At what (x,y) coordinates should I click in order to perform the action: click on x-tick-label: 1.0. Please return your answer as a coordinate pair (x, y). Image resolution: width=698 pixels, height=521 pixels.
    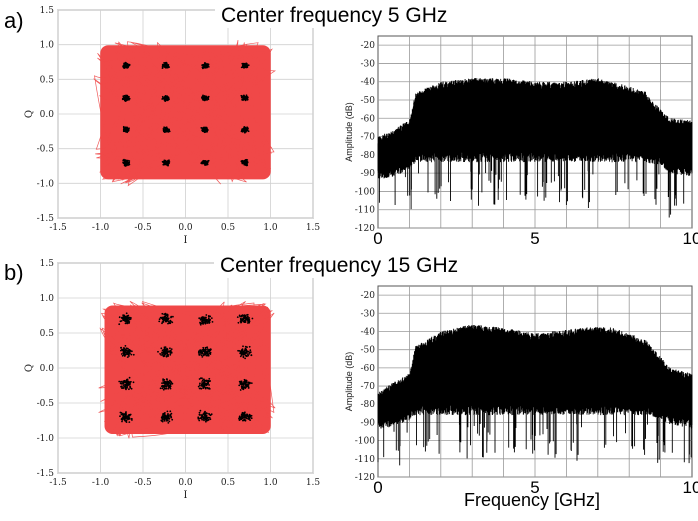
    Looking at the image, I should click on (270, 228).